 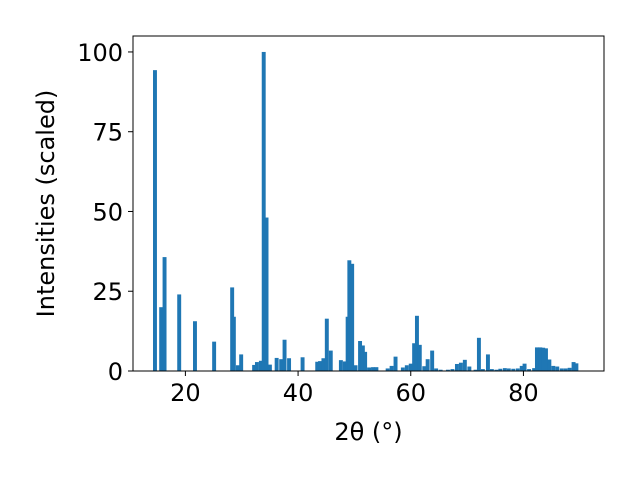 What do you see at coordinates (107, 133) in the screenshot?
I see `y-tick-label: 75` at bounding box center [107, 133].